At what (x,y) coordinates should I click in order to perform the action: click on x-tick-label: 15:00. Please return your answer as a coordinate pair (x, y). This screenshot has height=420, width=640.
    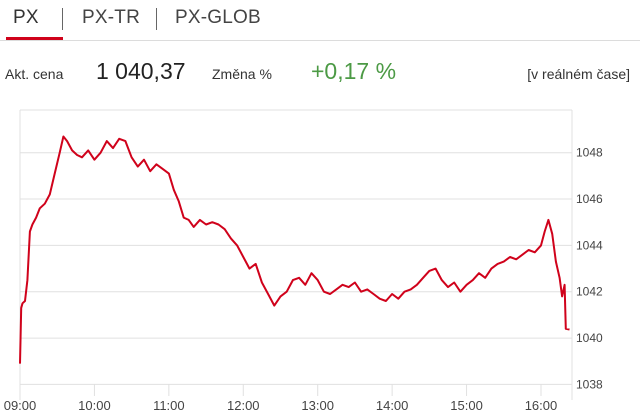
    Looking at the image, I should click on (466, 405).